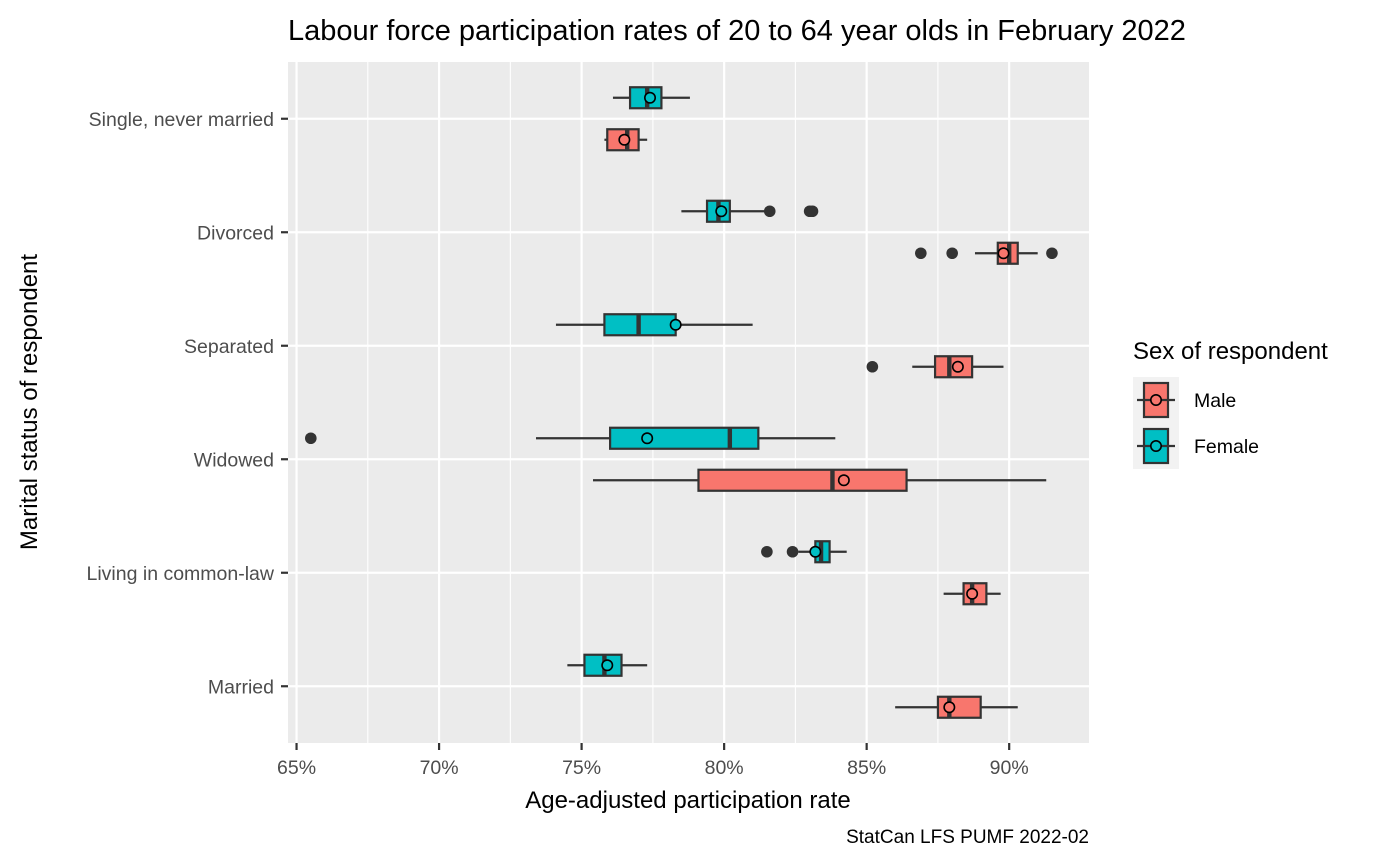 The width and height of the screenshot is (1400, 865). Describe the element at coordinates (688, 800) in the screenshot. I see `x-axis-title: Age-adjusted participation rate` at that location.